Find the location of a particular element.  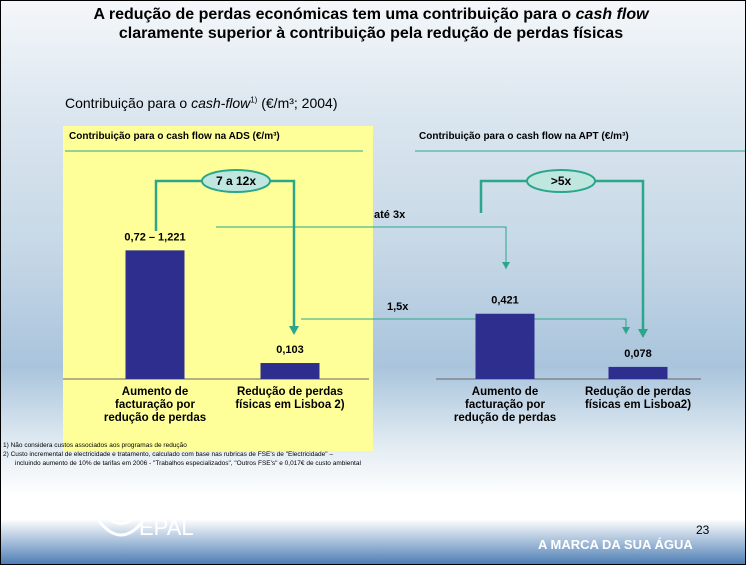

subtitle-part: cash-flow is located at coordinates (221, 103).